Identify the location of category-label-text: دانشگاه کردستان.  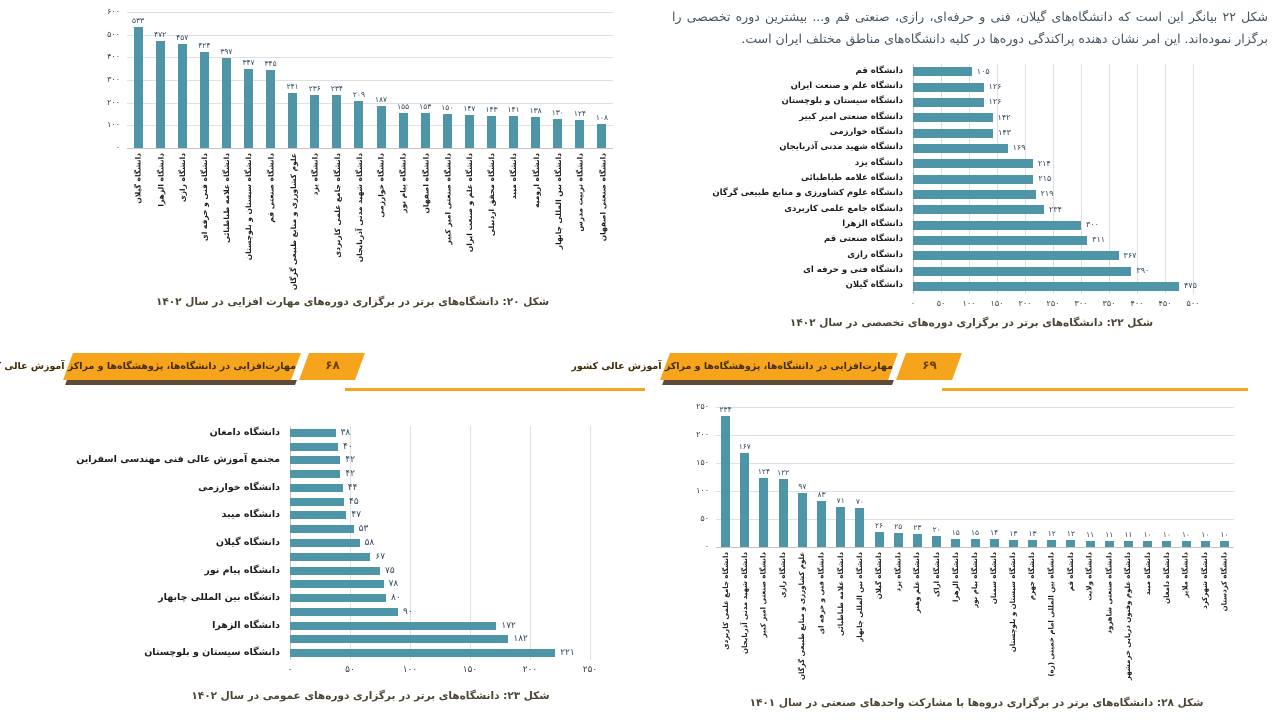
(1224, 582).